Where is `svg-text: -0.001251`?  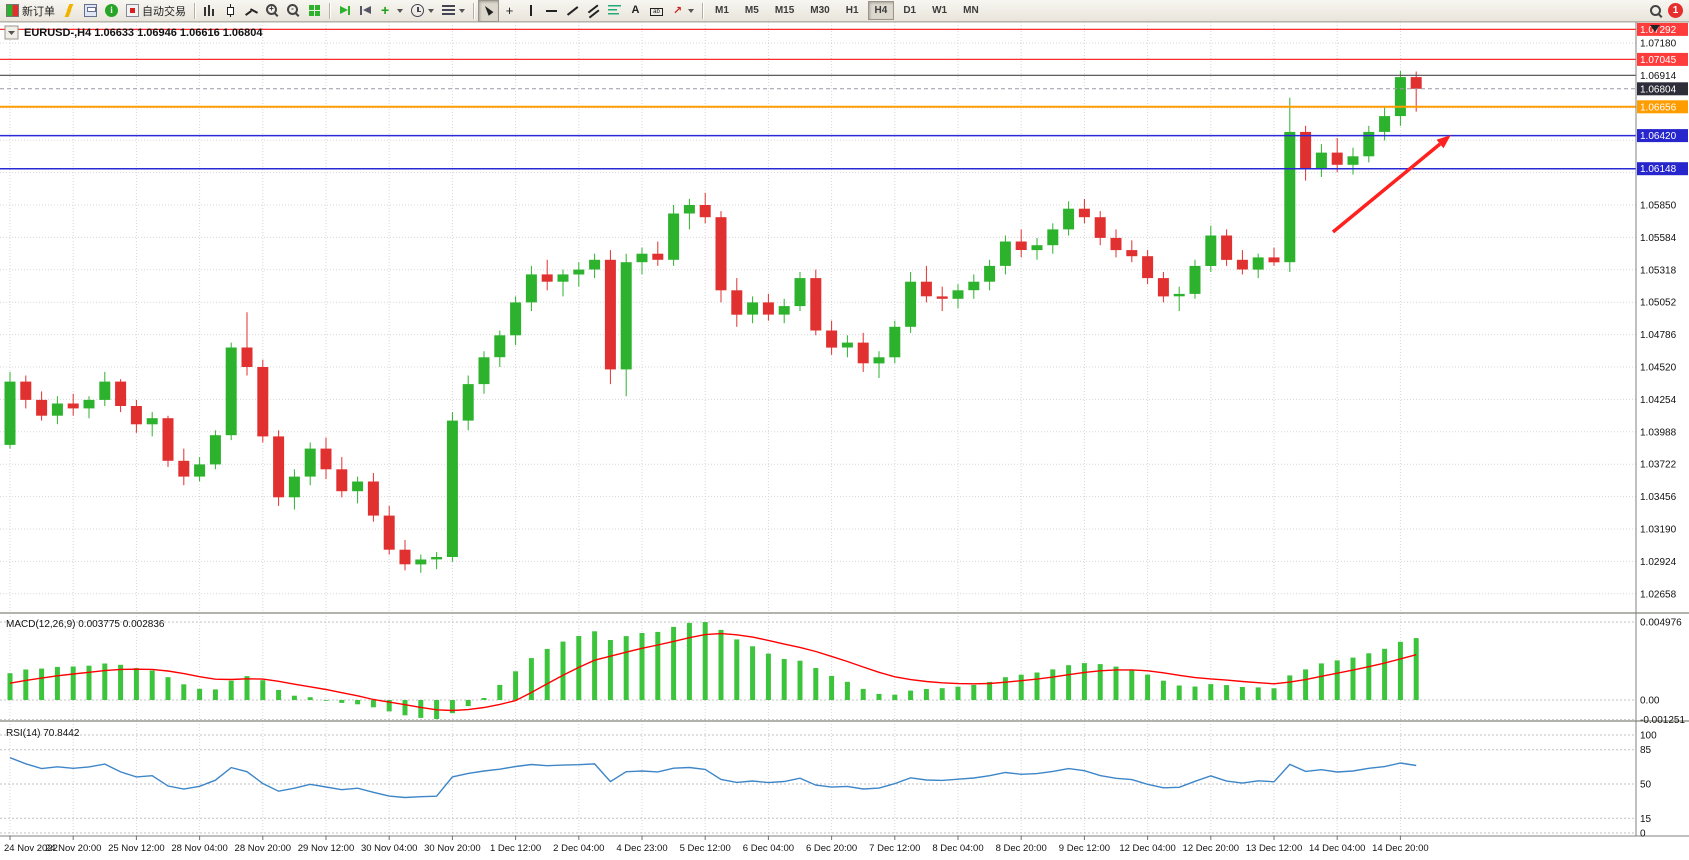
svg-text: -0.001251 is located at coordinates (1662, 720).